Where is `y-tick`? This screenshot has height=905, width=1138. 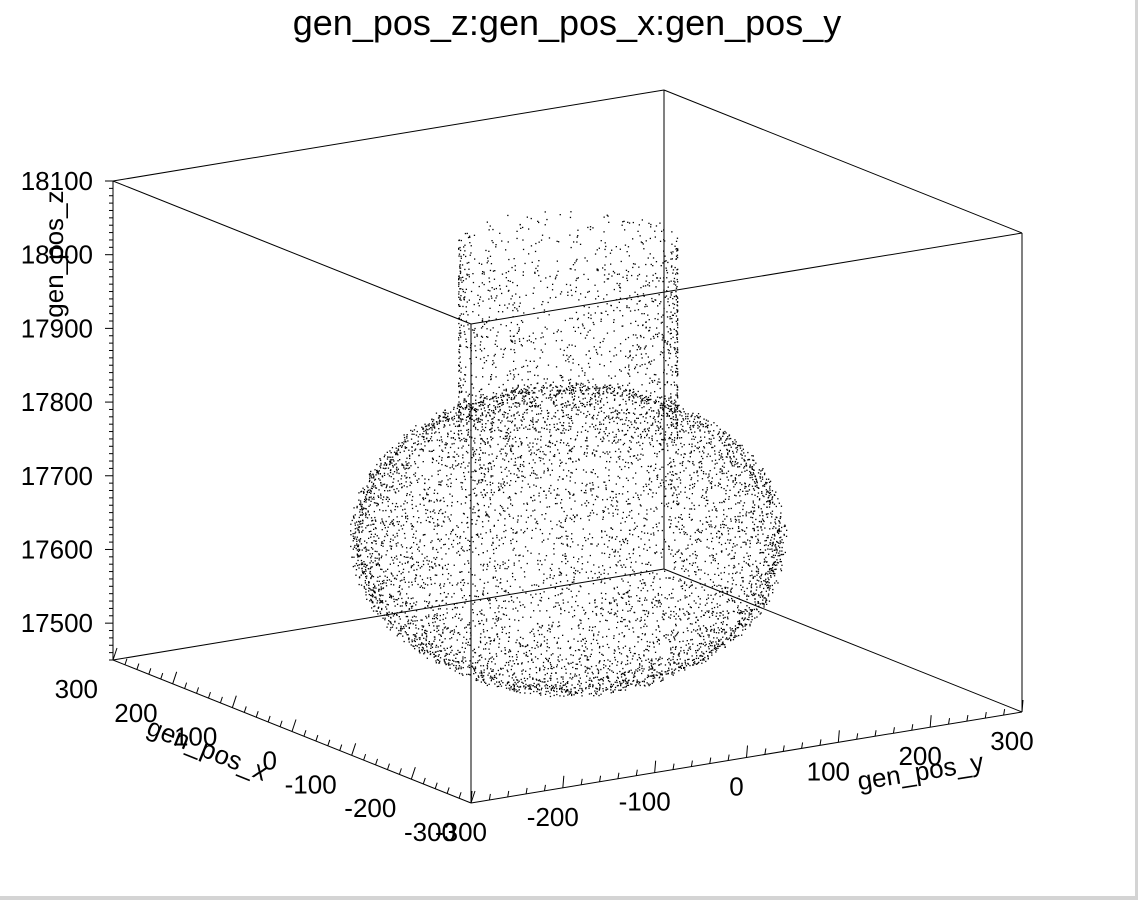 y-tick is located at coordinates (526, 791).